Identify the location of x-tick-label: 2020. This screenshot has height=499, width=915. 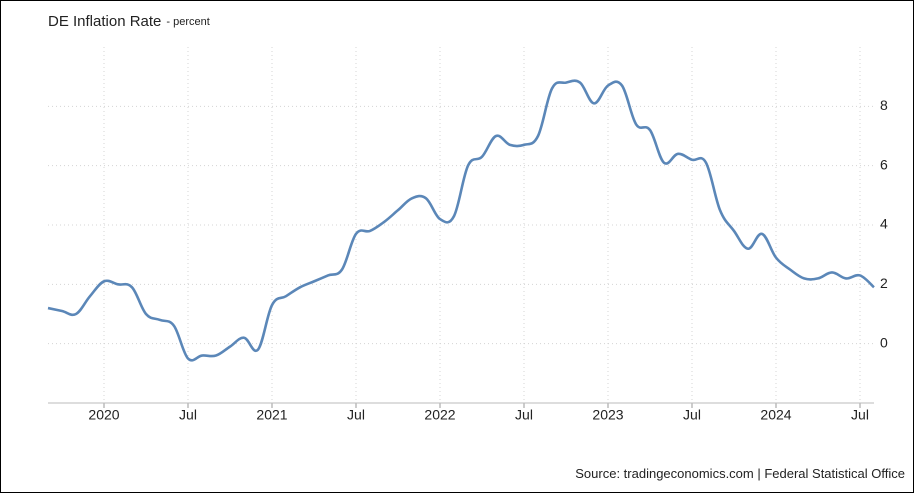
(103, 415).